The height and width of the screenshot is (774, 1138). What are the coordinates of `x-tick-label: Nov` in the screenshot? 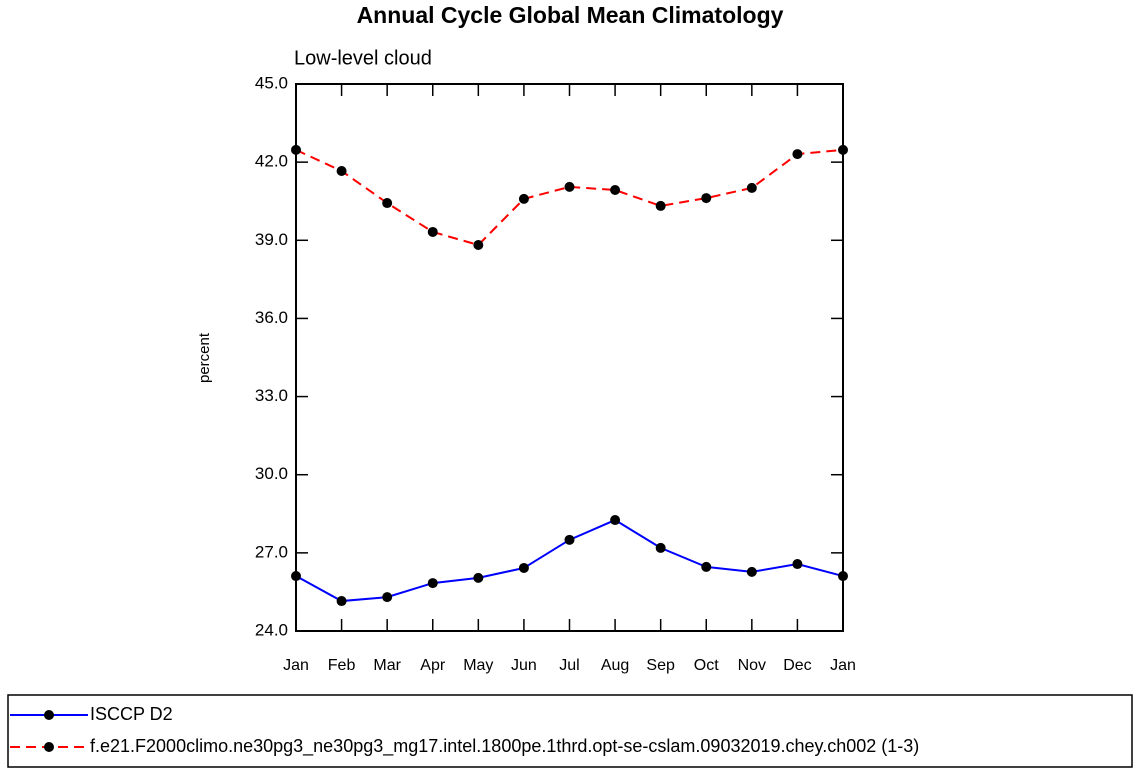 It's located at (752, 665).